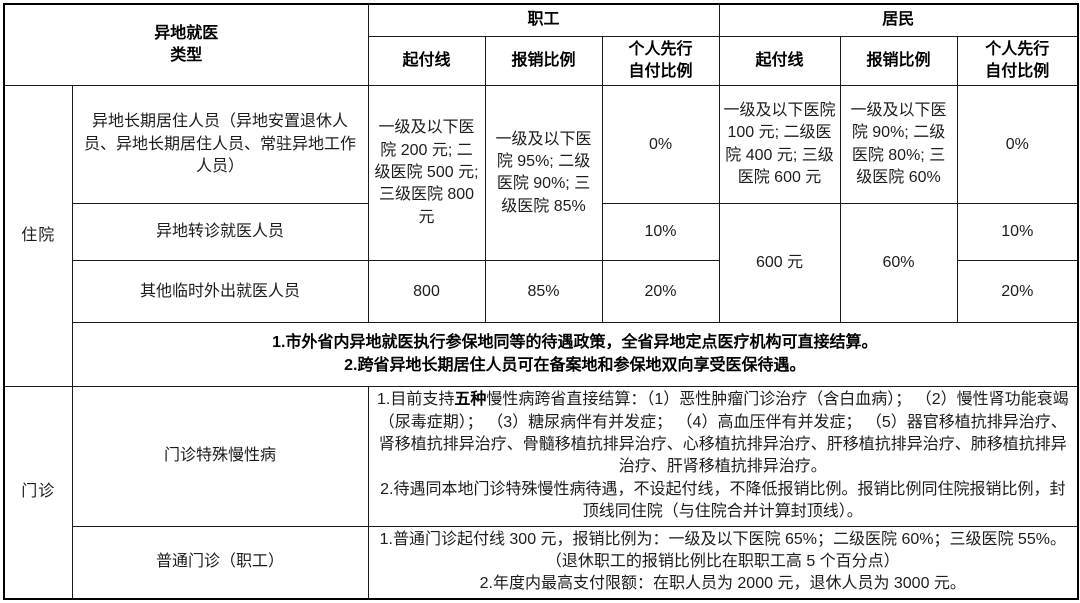 This screenshot has width=1080, height=603. I want to click on header-row-groups: 异地就医 类型 职工 居民, so click(541, 45).